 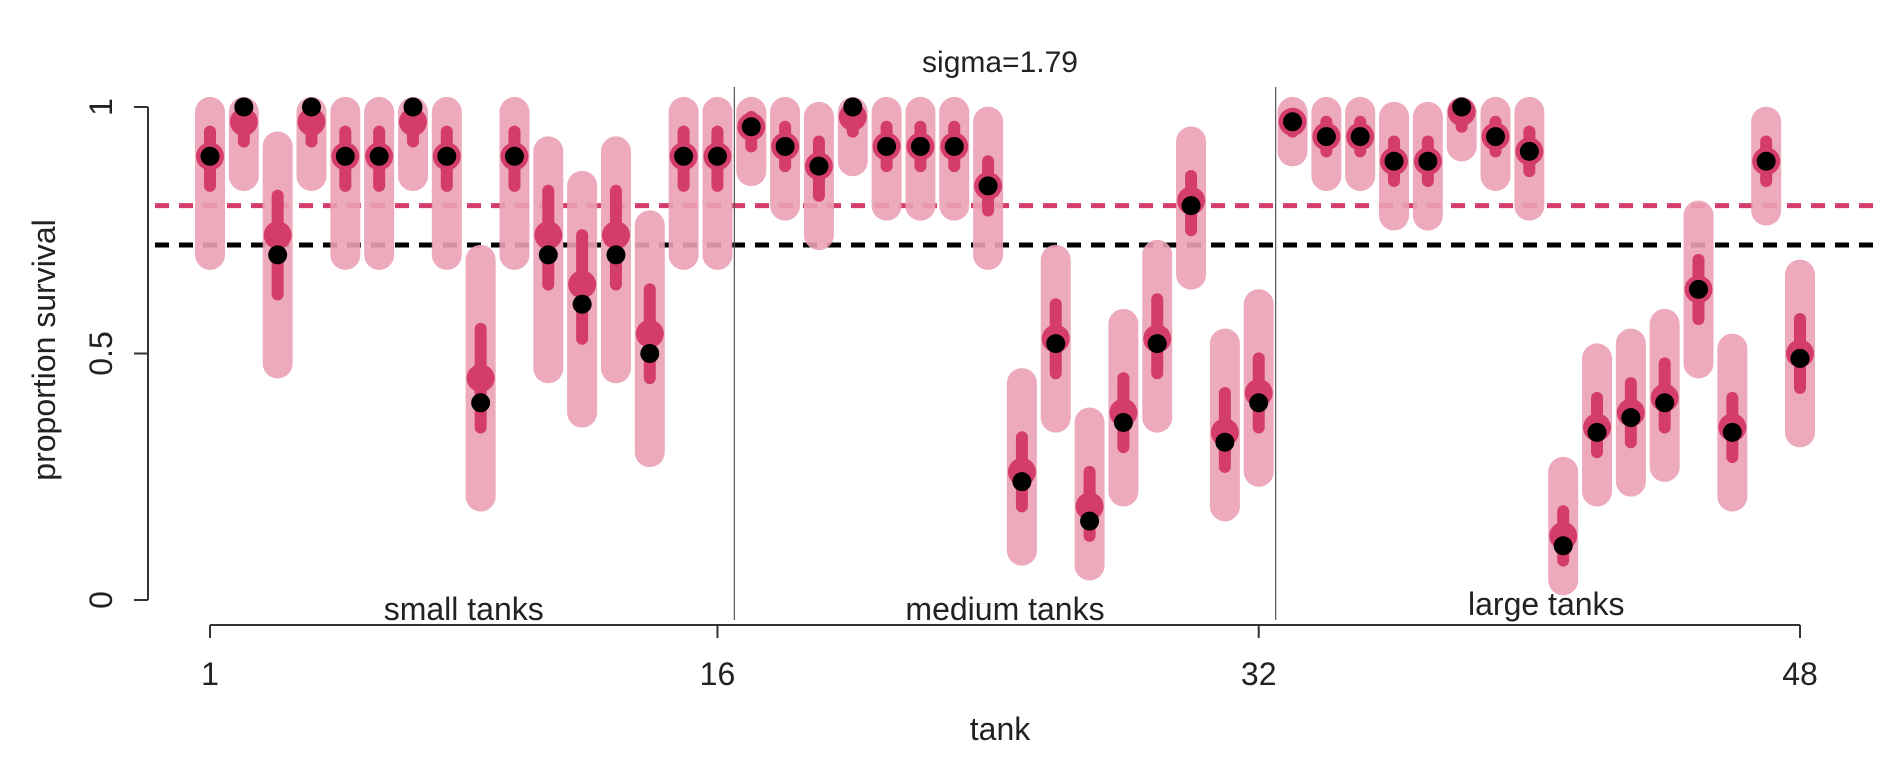 I want to click on group-labels: small tanks medium tanks large tanks, so click(x=1004, y=606).